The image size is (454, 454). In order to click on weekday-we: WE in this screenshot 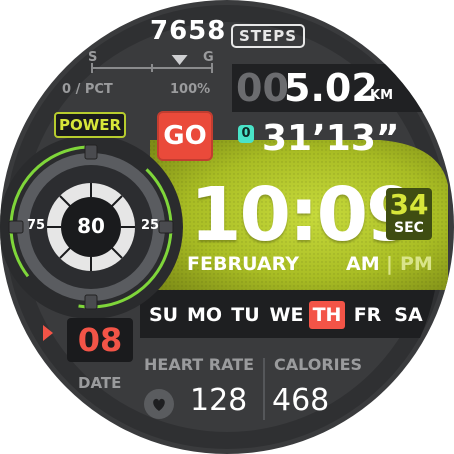, I will do `click(286, 315)`.